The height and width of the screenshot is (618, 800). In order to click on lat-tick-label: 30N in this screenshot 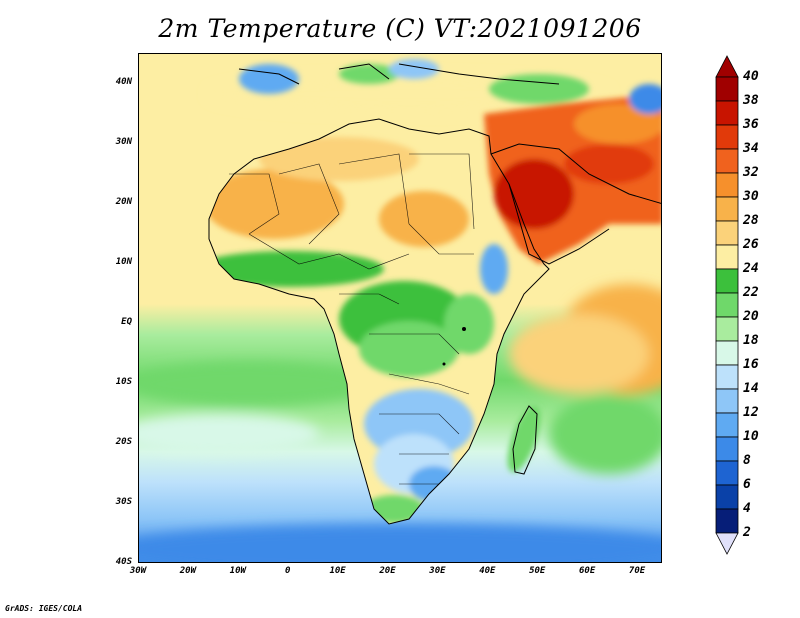, I will do `click(123, 142)`.